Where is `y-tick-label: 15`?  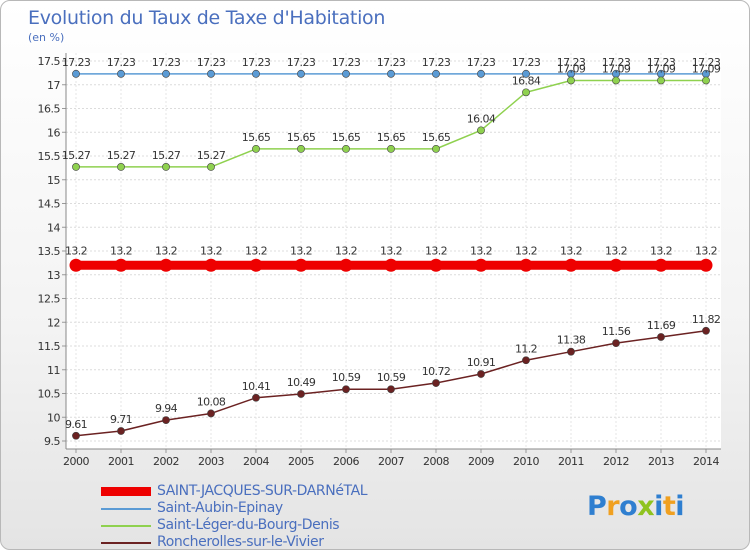
y-tick-label: 15 is located at coordinates (53, 180).